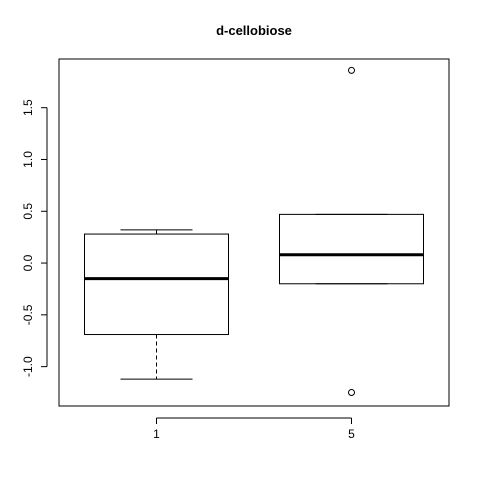  Describe the element at coordinates (28, 211) in the screenshot. I see `y-tick-label: 0.5` at that location.